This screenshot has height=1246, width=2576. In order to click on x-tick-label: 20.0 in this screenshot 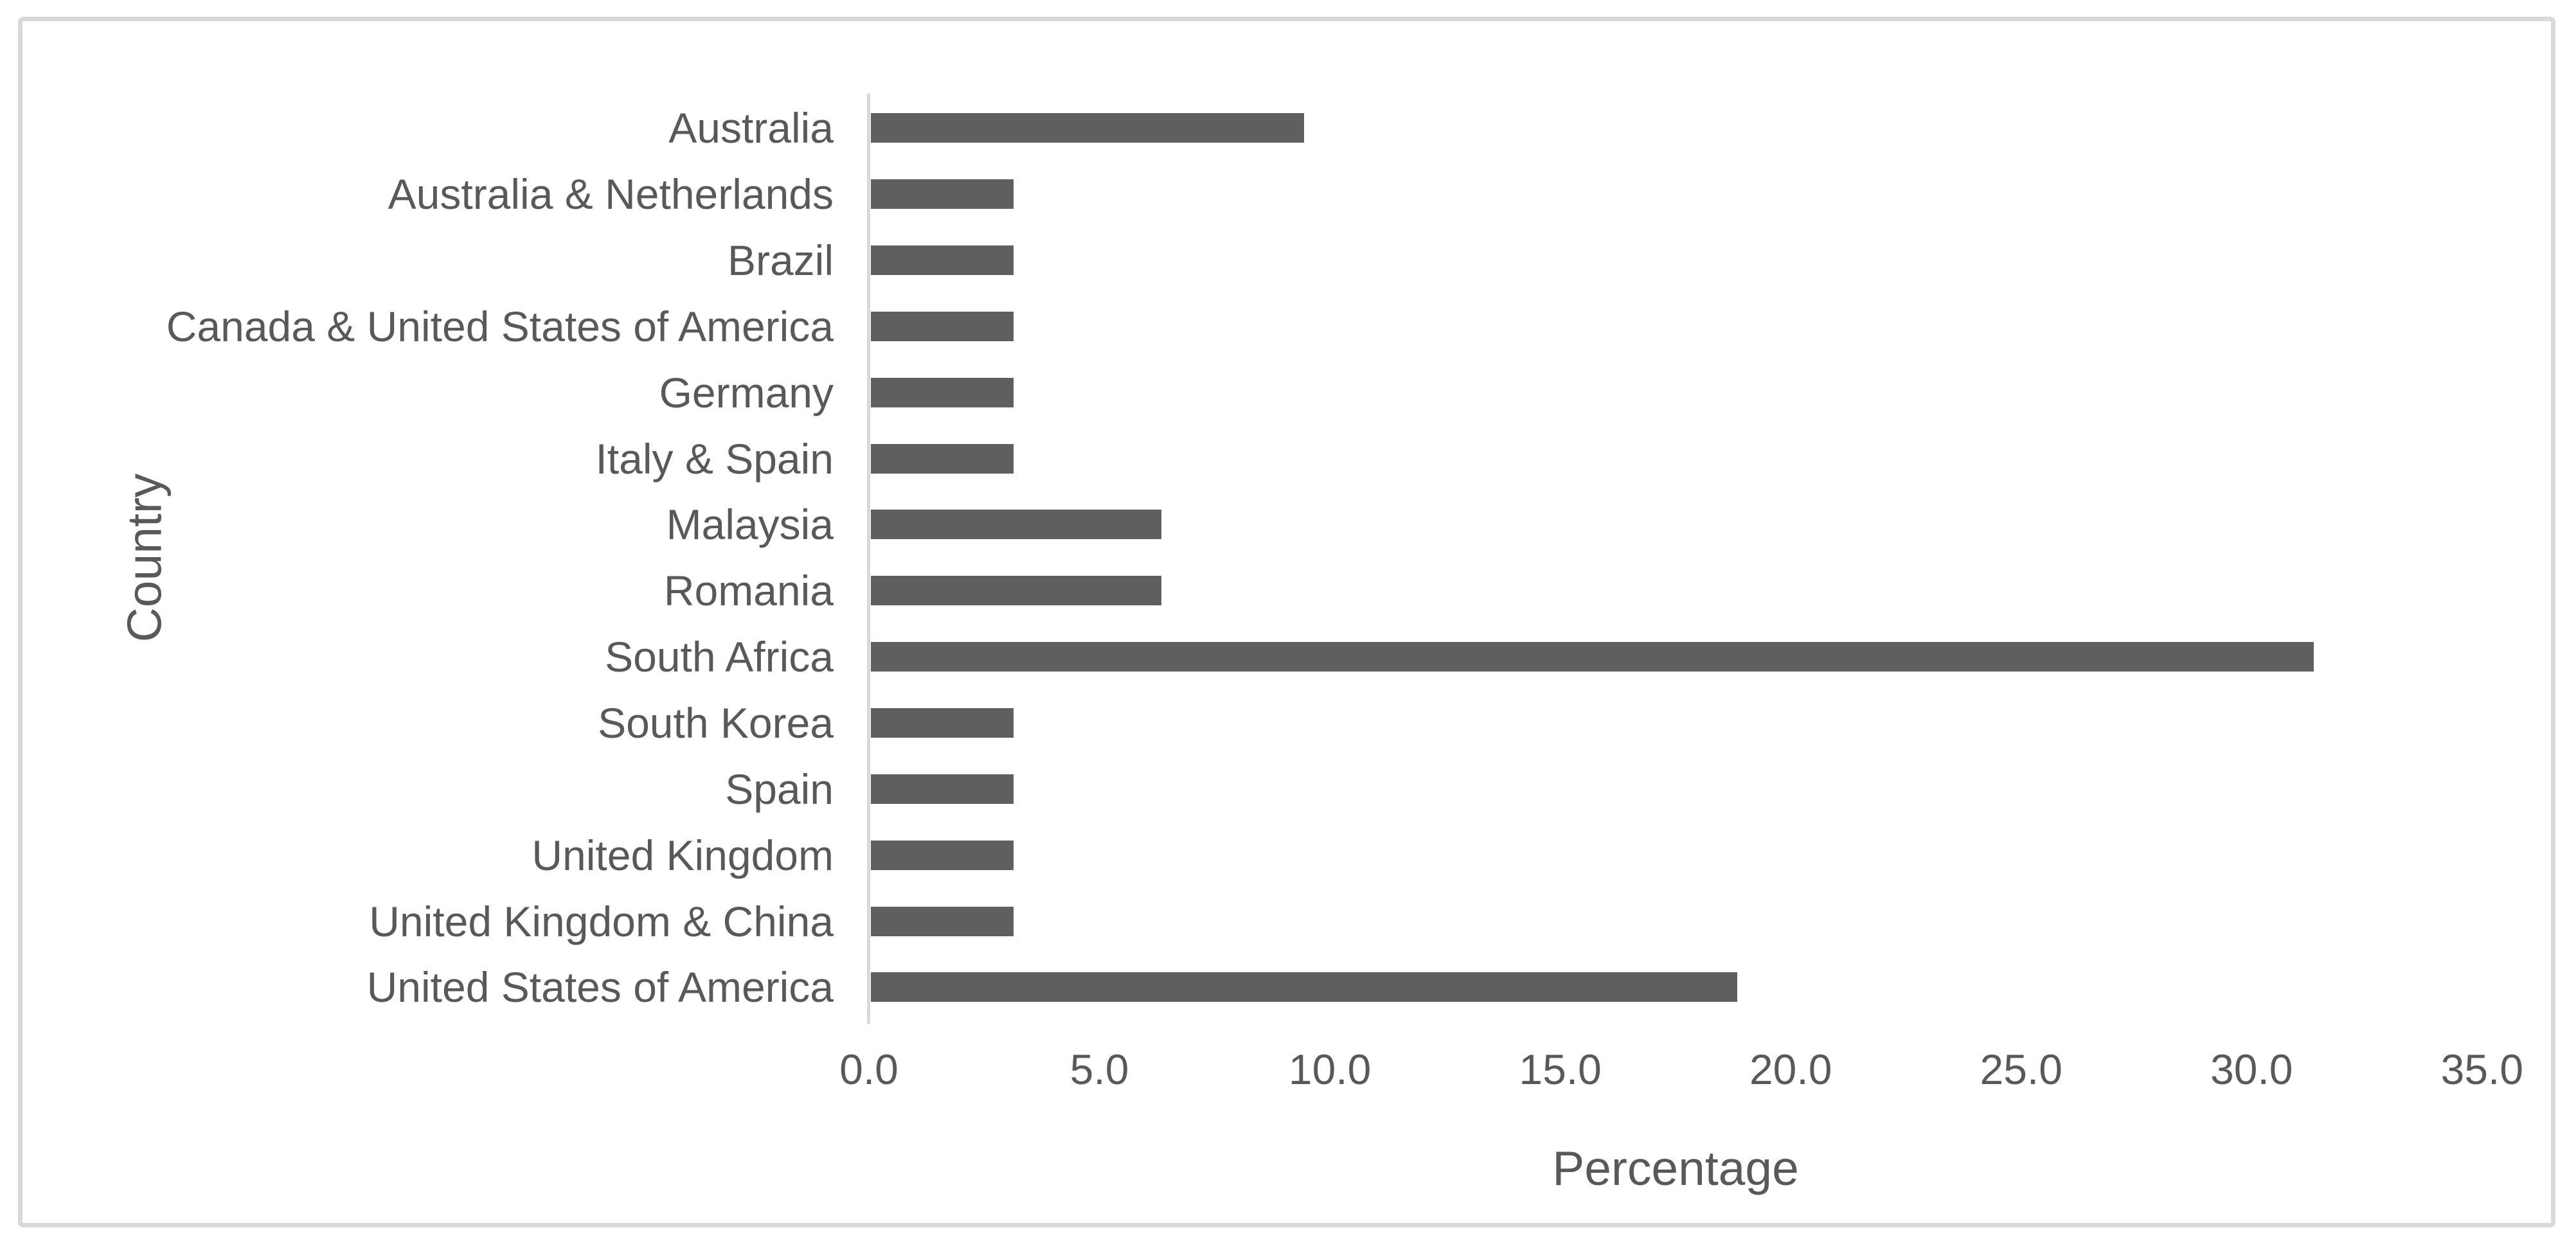, I will do `click(1790, 1069)`.